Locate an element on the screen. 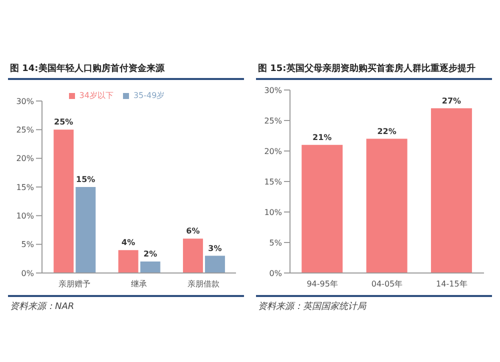  data-label: 27% is located at coordinates (452, 101).